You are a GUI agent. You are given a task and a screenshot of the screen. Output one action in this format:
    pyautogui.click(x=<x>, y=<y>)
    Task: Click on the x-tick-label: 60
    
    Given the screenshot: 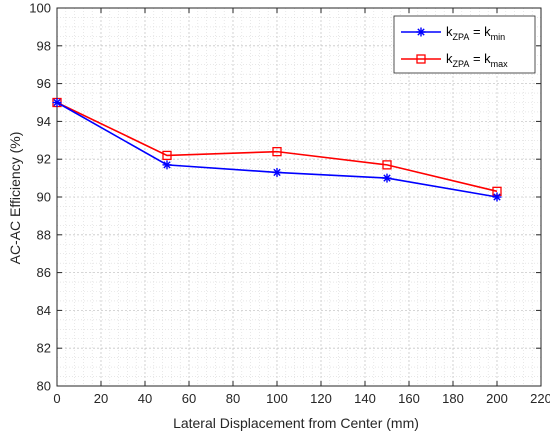 What is the action you would take?
    pyautogui.click(x=189, y=398)
    